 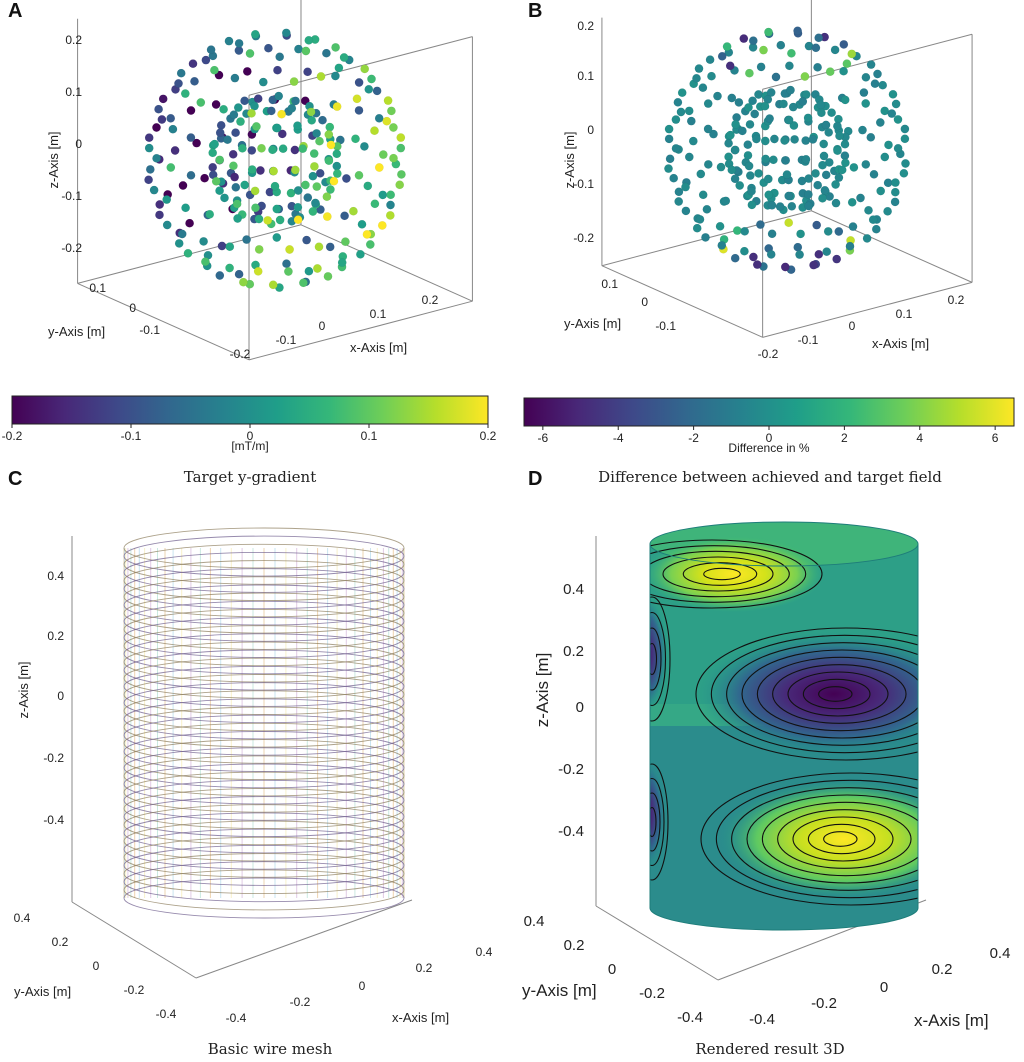 I want to click on chart-a-tick-label: -0.1, so click(x=286, y=340).